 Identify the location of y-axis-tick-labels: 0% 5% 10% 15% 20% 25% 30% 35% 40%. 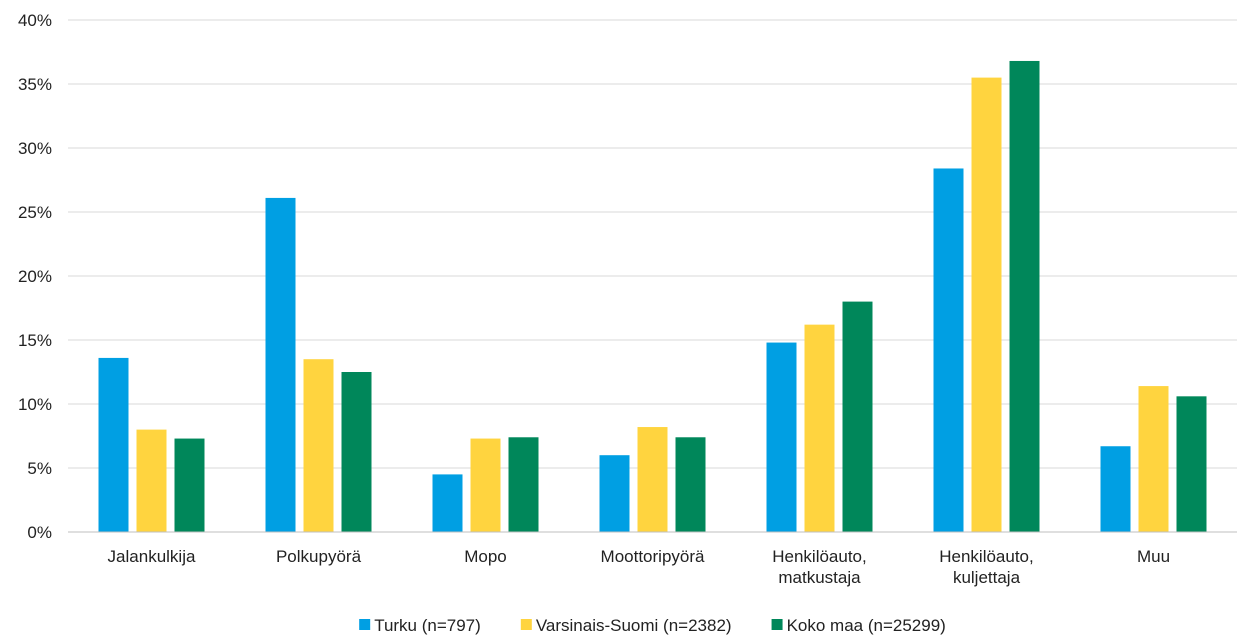
(35, 276).